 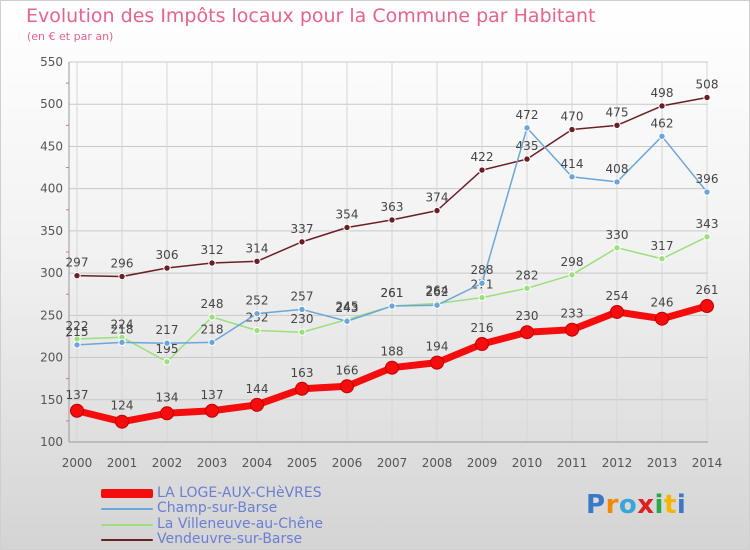 I want to click on x-tick-label: 2004, so click(x=257, y=463).